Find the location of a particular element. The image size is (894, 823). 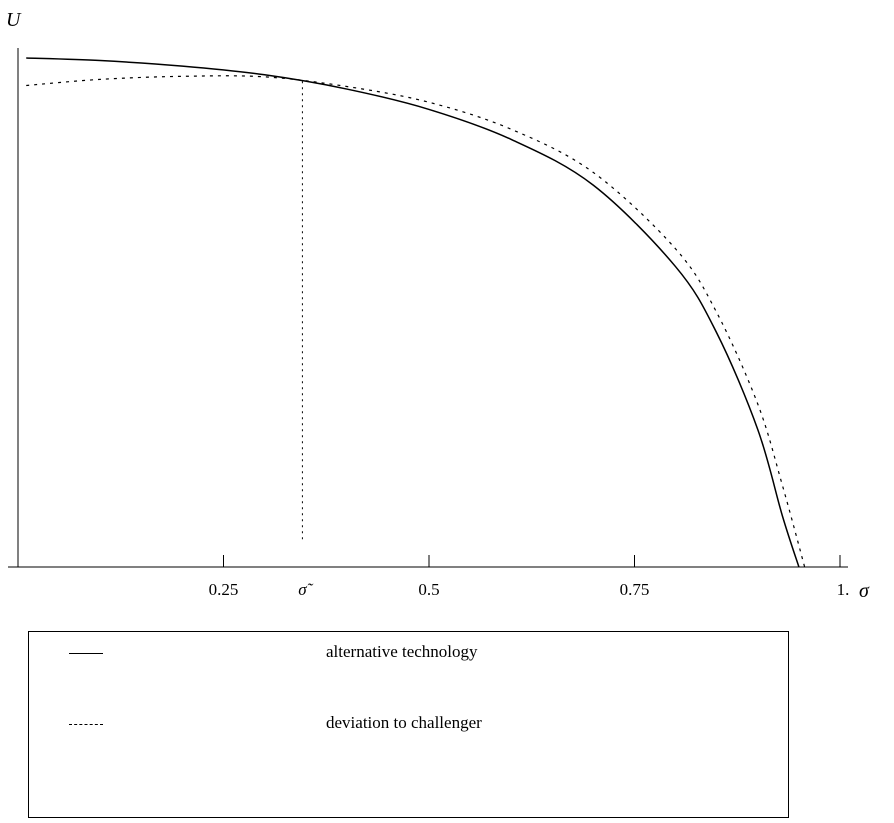

x-tick-label: 0.25 is located at coordinates (224, 589).